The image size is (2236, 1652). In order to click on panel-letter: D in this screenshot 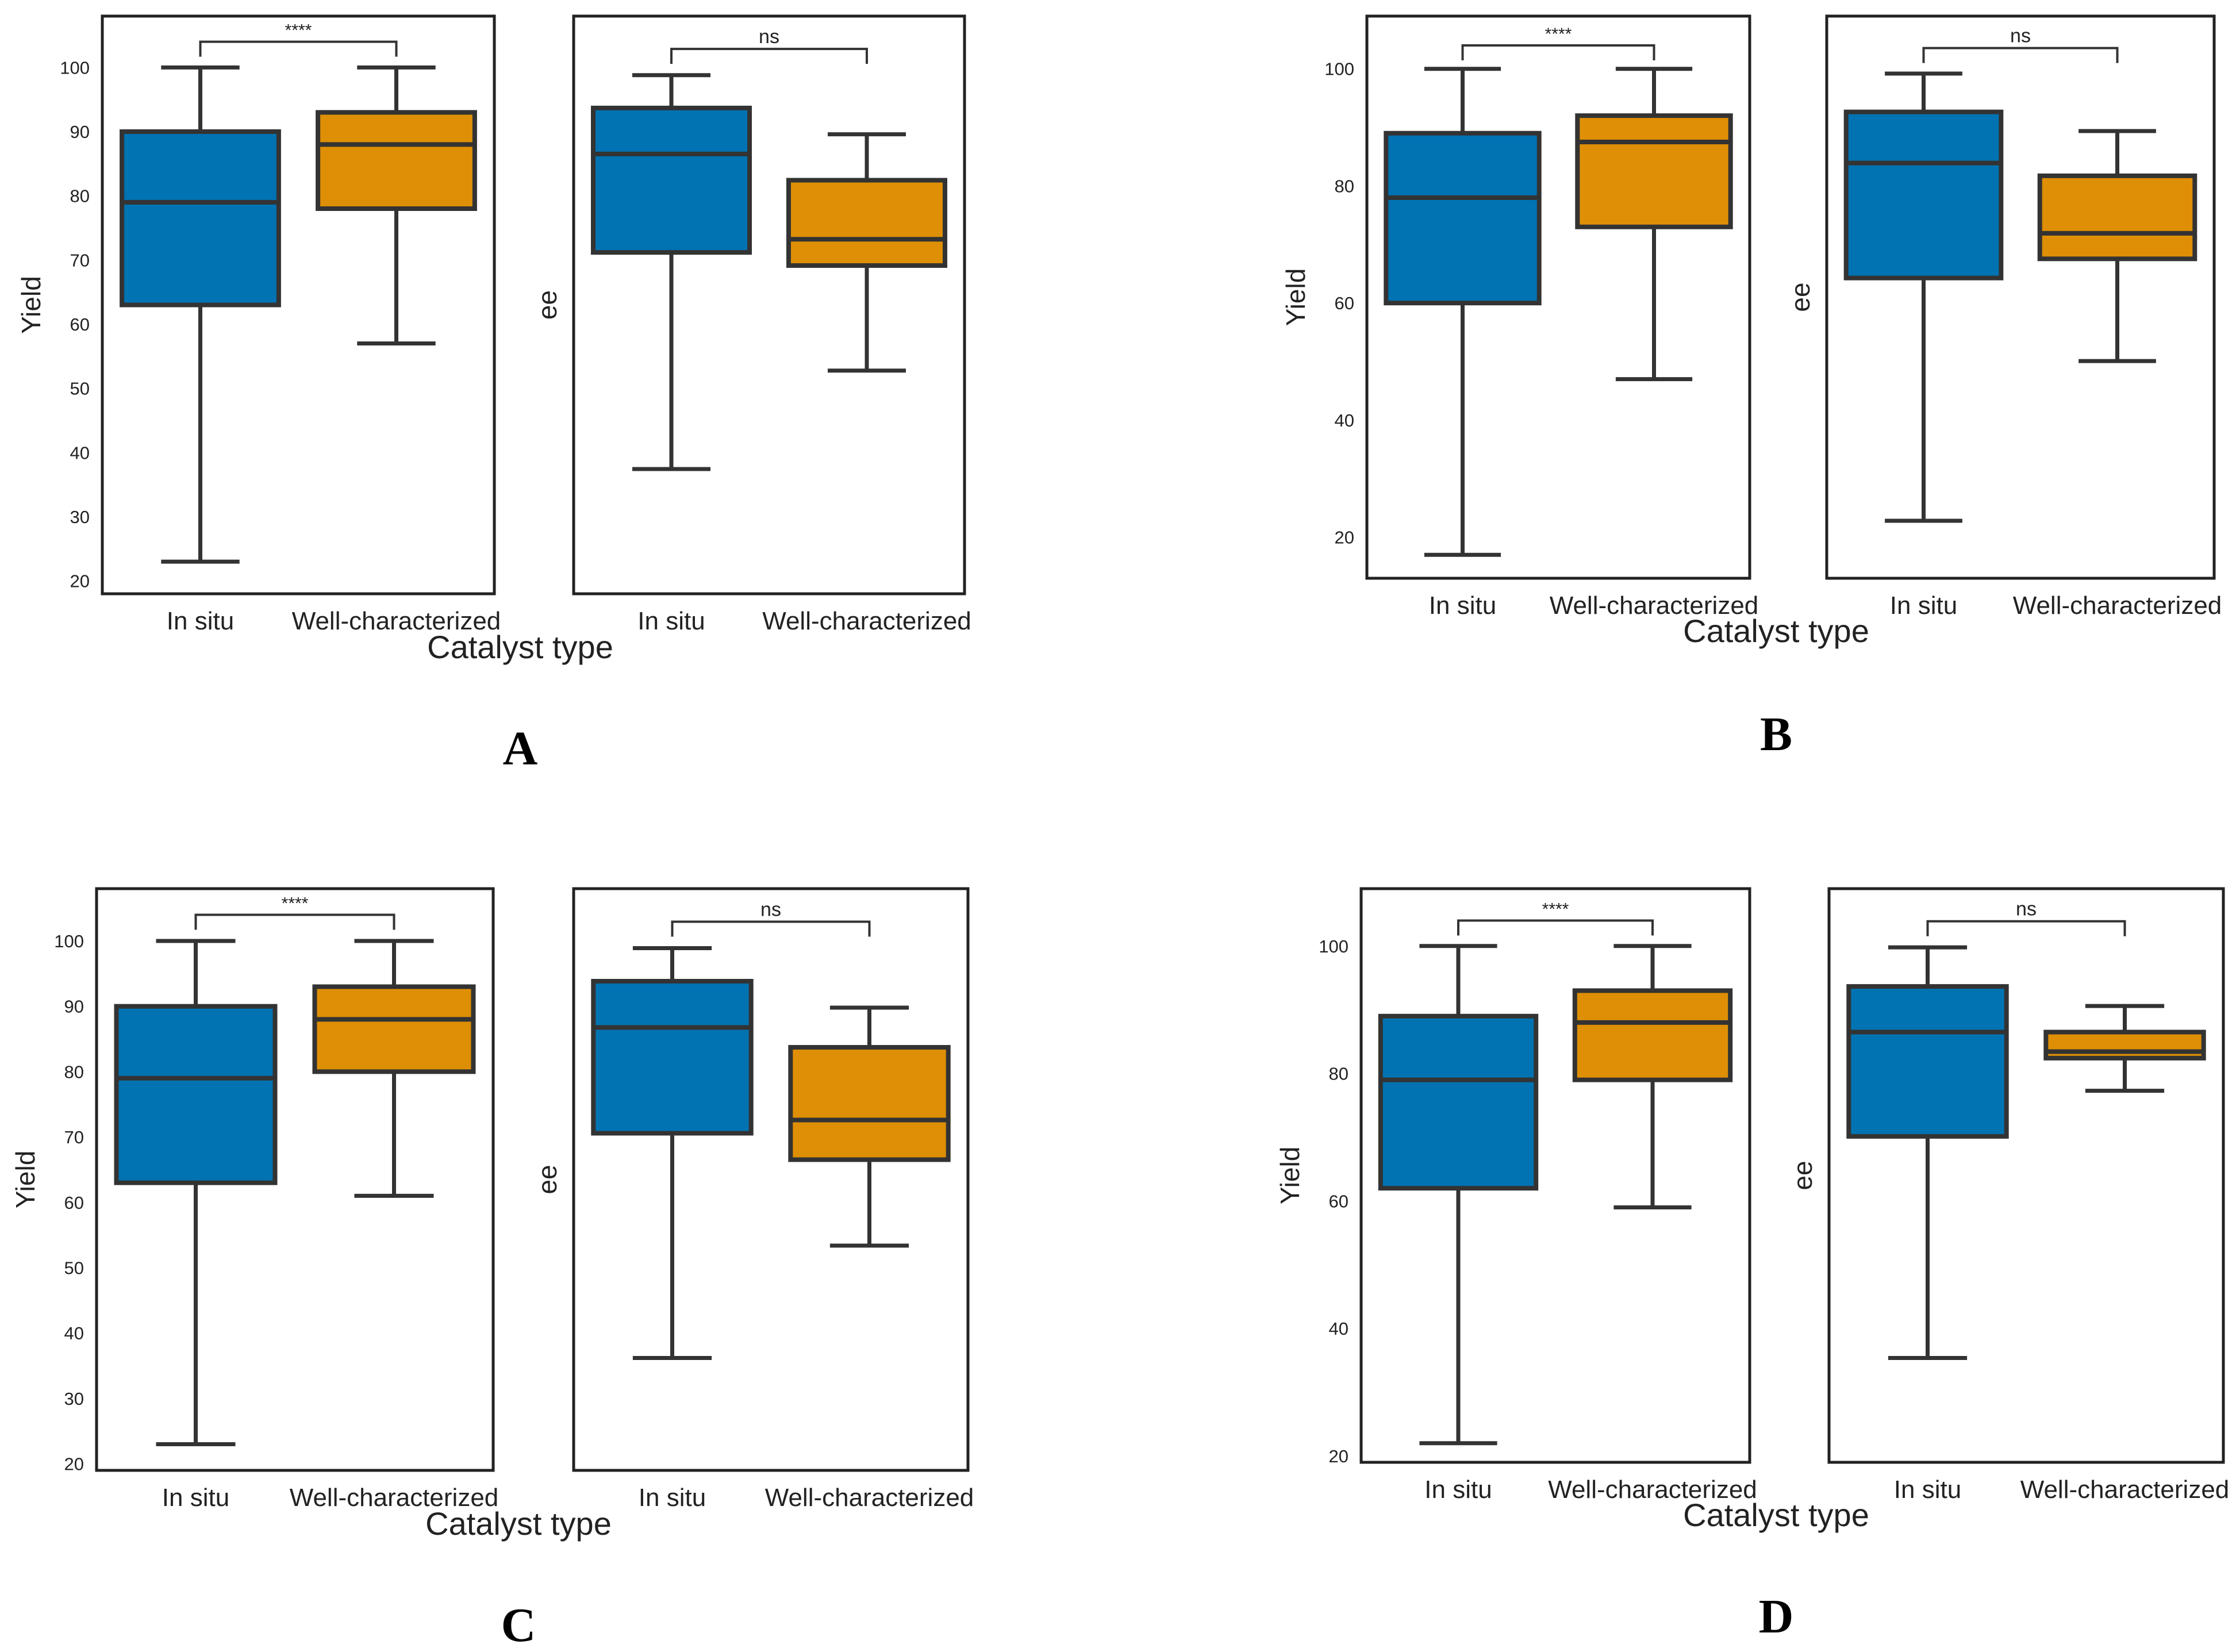, I will do `click(1776, 1617)`.